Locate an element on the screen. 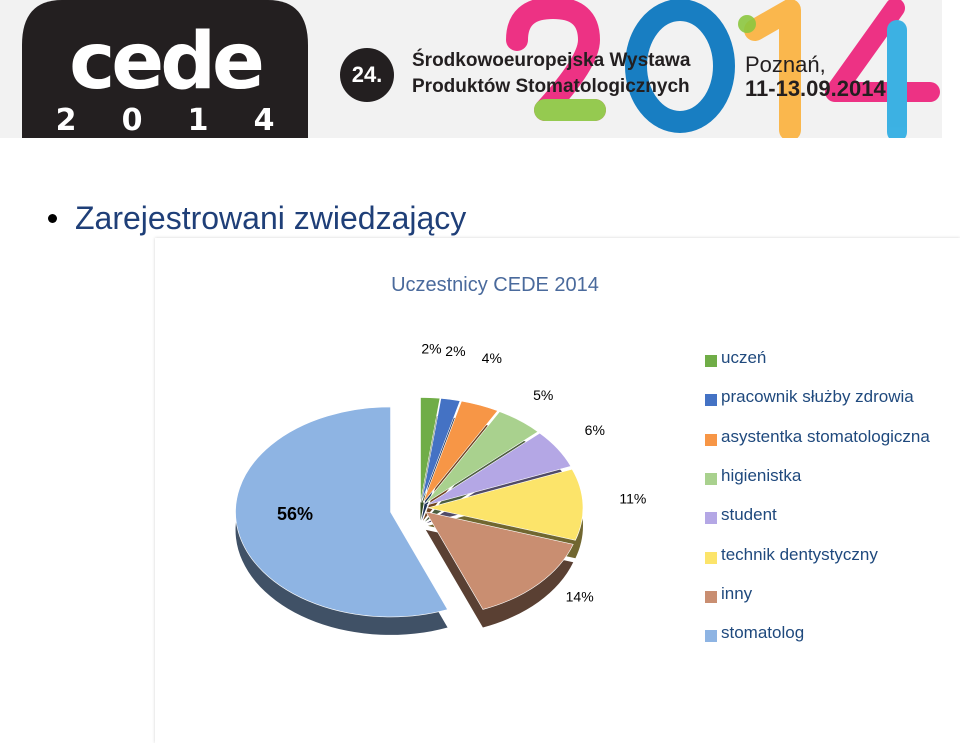  pie-data-label: 14% is located at coordinates (580, 597).